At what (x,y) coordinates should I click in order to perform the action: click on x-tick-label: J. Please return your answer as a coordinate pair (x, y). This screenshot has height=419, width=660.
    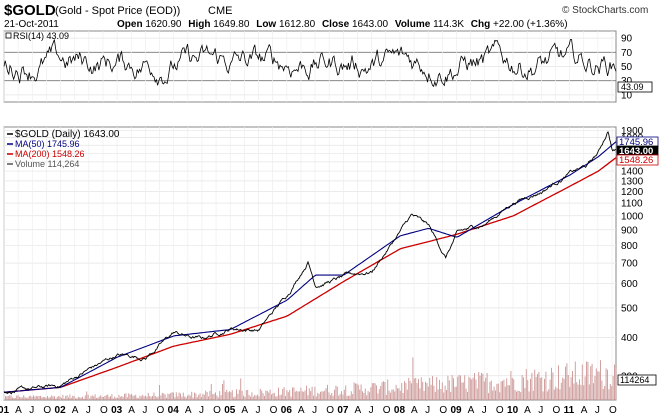
    Looking at the image, I should click on (427, 410).